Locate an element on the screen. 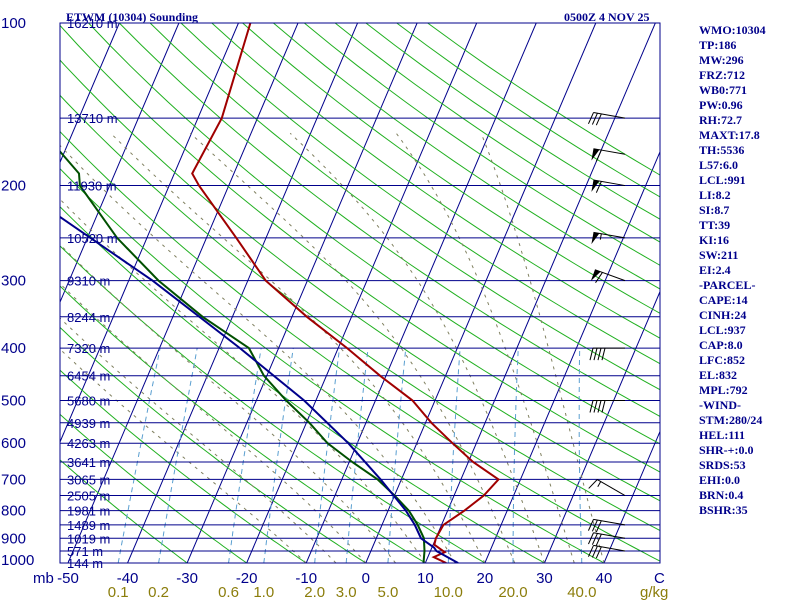 This screenshot has height=600, width=800. pressure-tick-label: 100 is located at coordinates (13, 23).